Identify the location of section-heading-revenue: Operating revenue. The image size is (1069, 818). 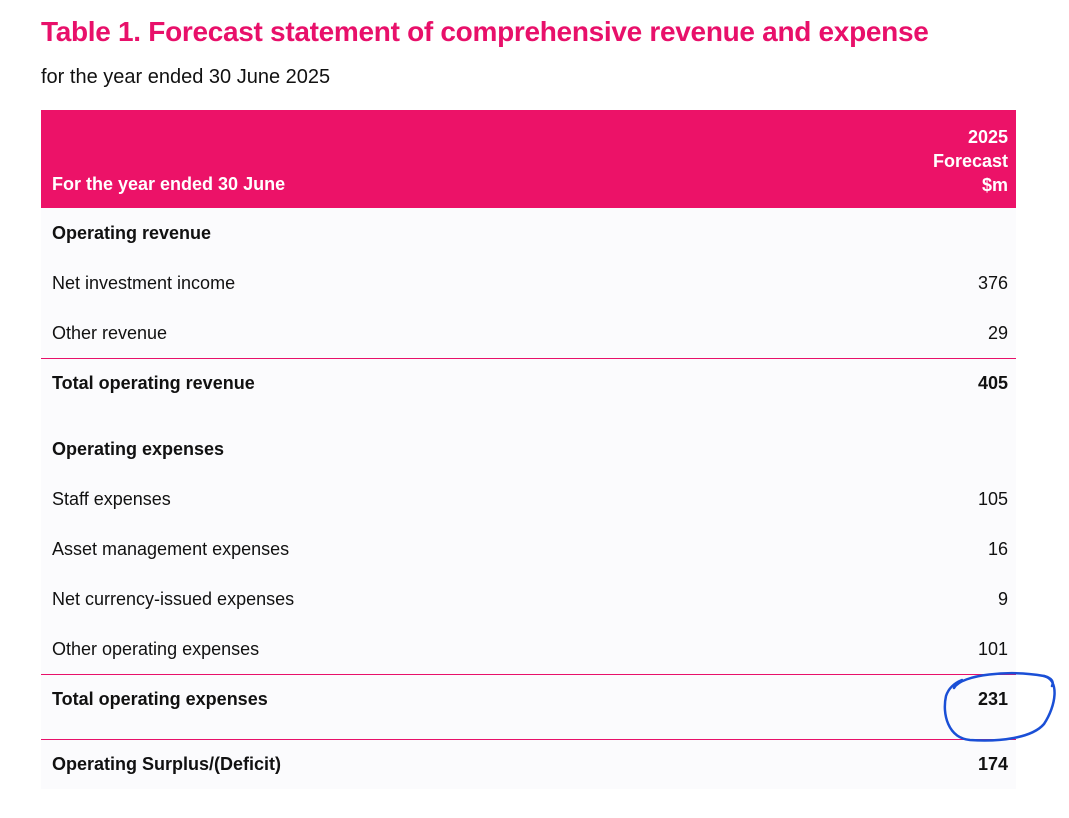
(528, 233).